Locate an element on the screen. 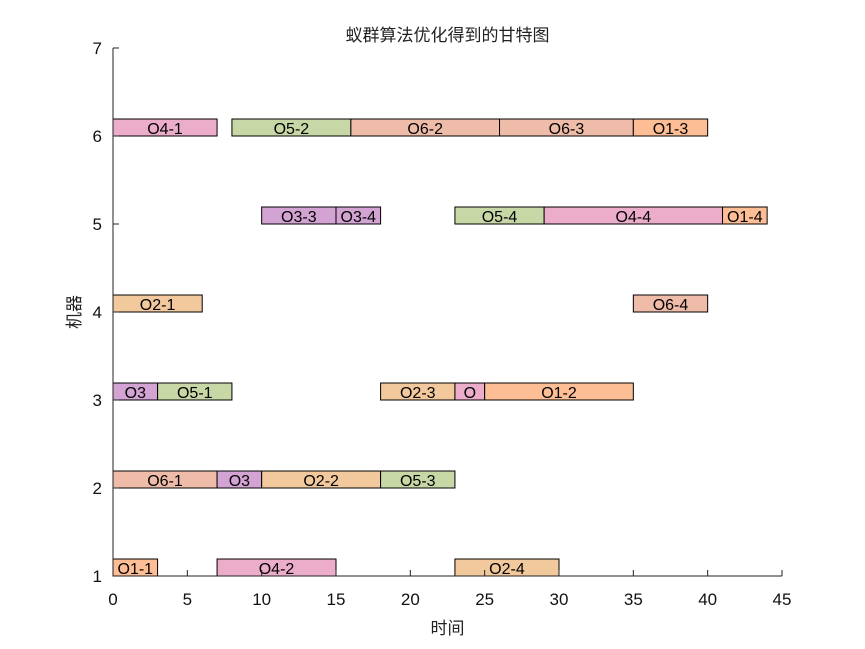  y-tick-label: 2 is located at coordinates (97, 488).